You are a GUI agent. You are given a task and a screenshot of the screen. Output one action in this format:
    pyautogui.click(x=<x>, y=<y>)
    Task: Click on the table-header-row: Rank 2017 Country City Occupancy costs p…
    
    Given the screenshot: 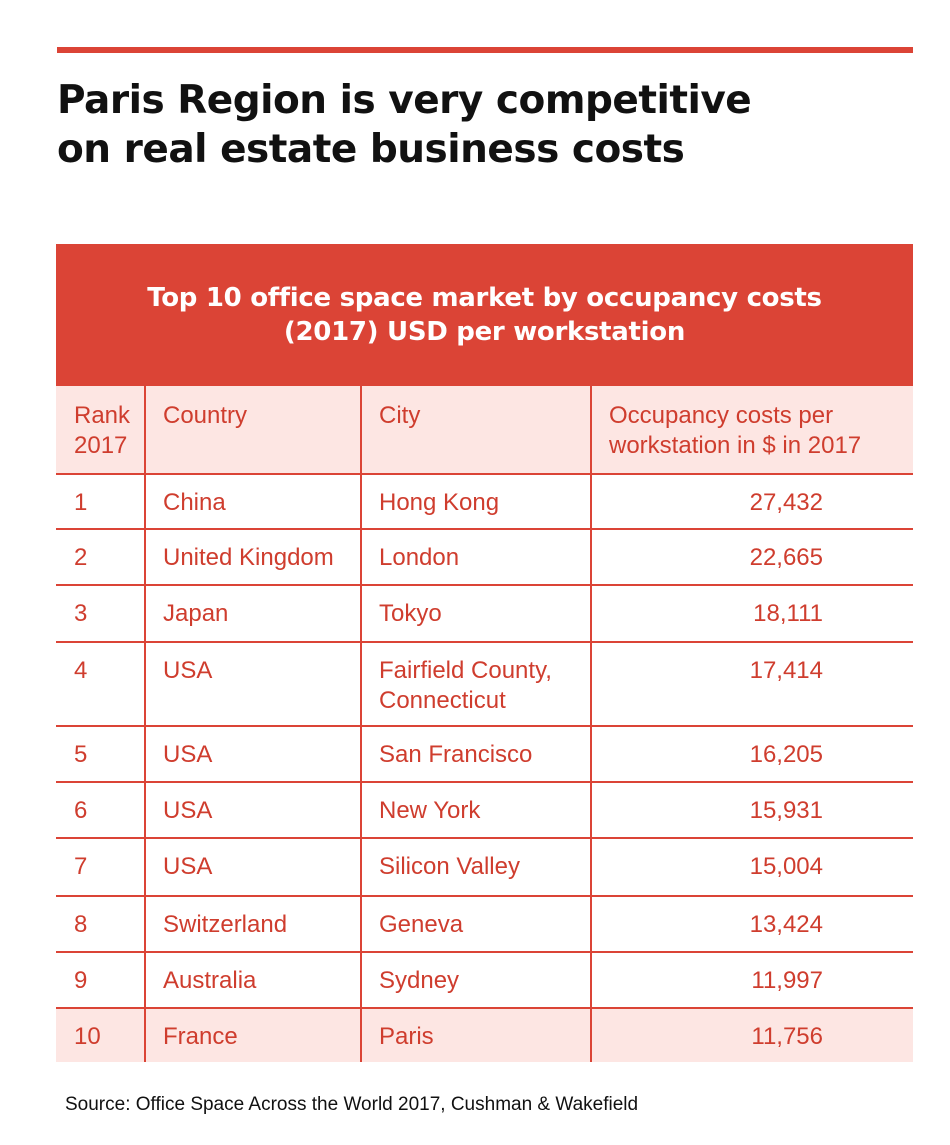 What is the action you would take?
    pyautogui.click(x=484, y=430)
    